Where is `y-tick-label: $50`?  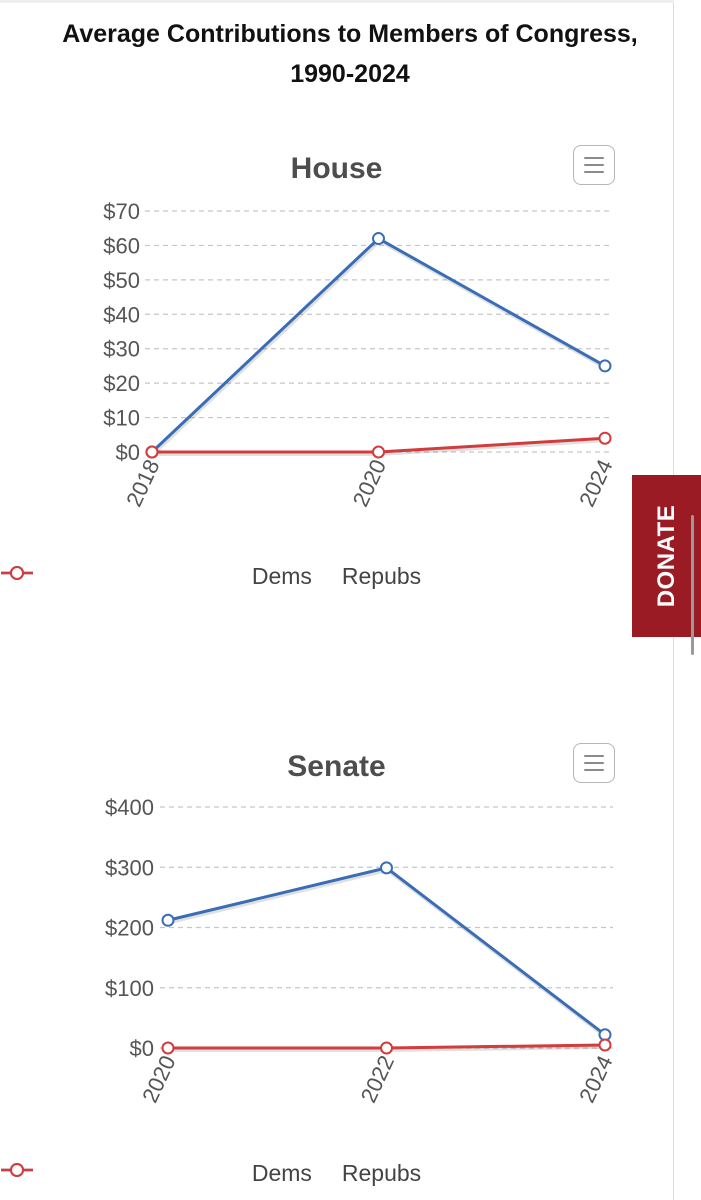 y-tick-label: $50 is located at coordinates (121, 280).